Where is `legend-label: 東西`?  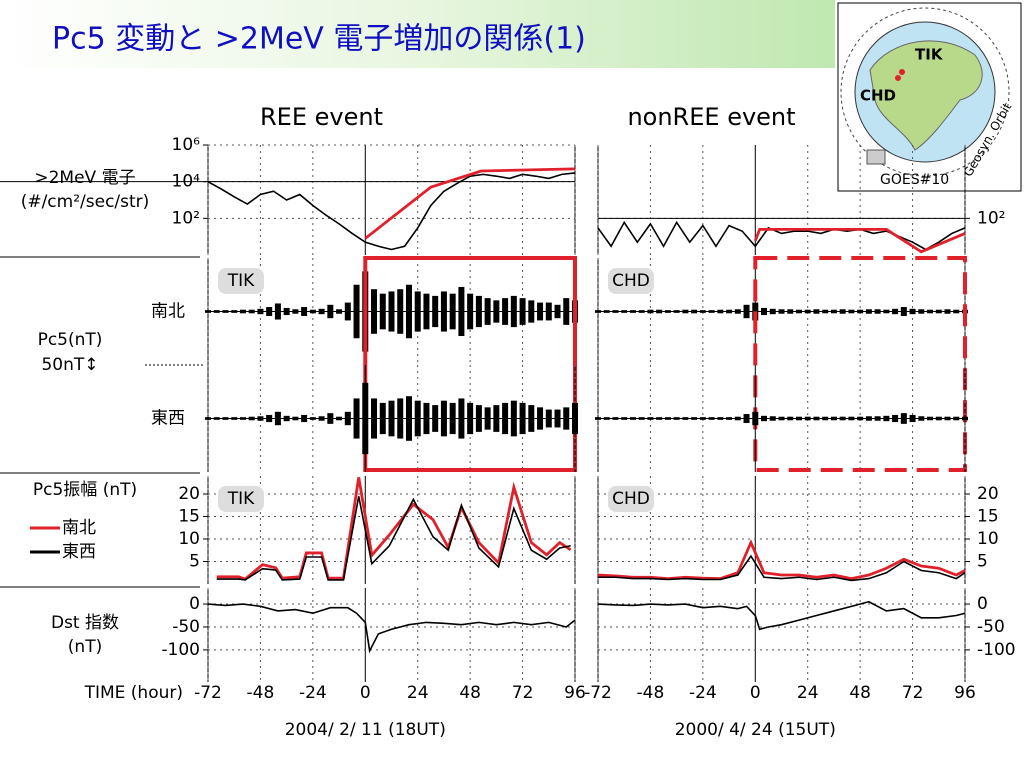 legend-label: 東西 is located at coordinates (79, 552).